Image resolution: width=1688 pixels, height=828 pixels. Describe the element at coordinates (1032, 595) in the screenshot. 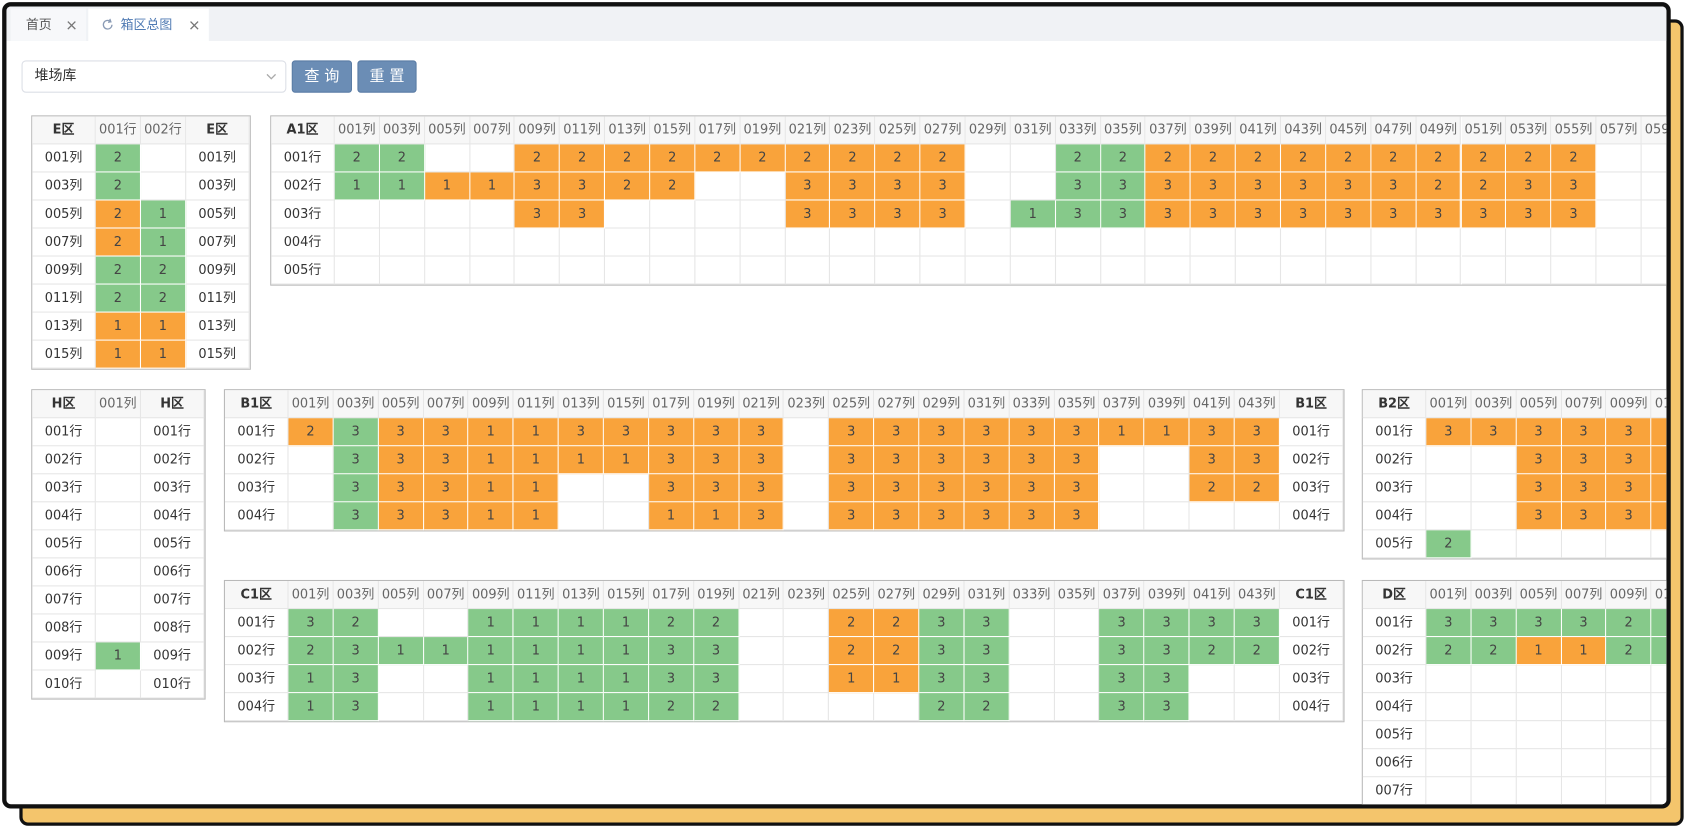

I see `column-label: 033列` at that location.